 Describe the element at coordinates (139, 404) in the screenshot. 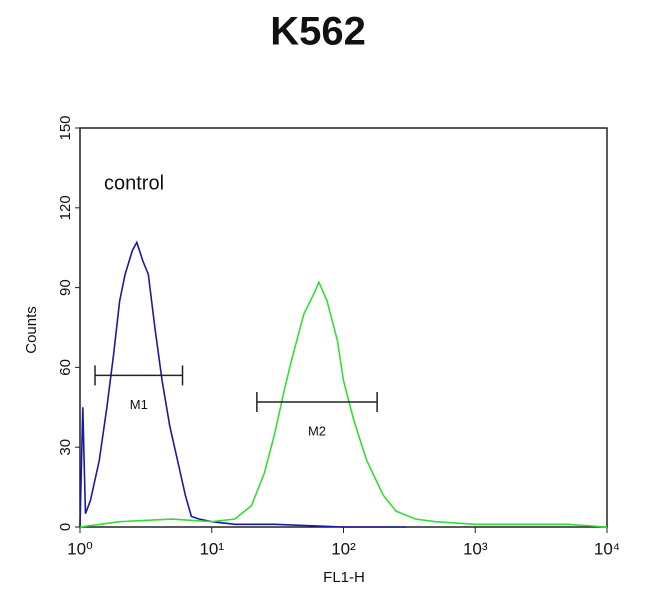

I see `marker-label: M1` at that location.